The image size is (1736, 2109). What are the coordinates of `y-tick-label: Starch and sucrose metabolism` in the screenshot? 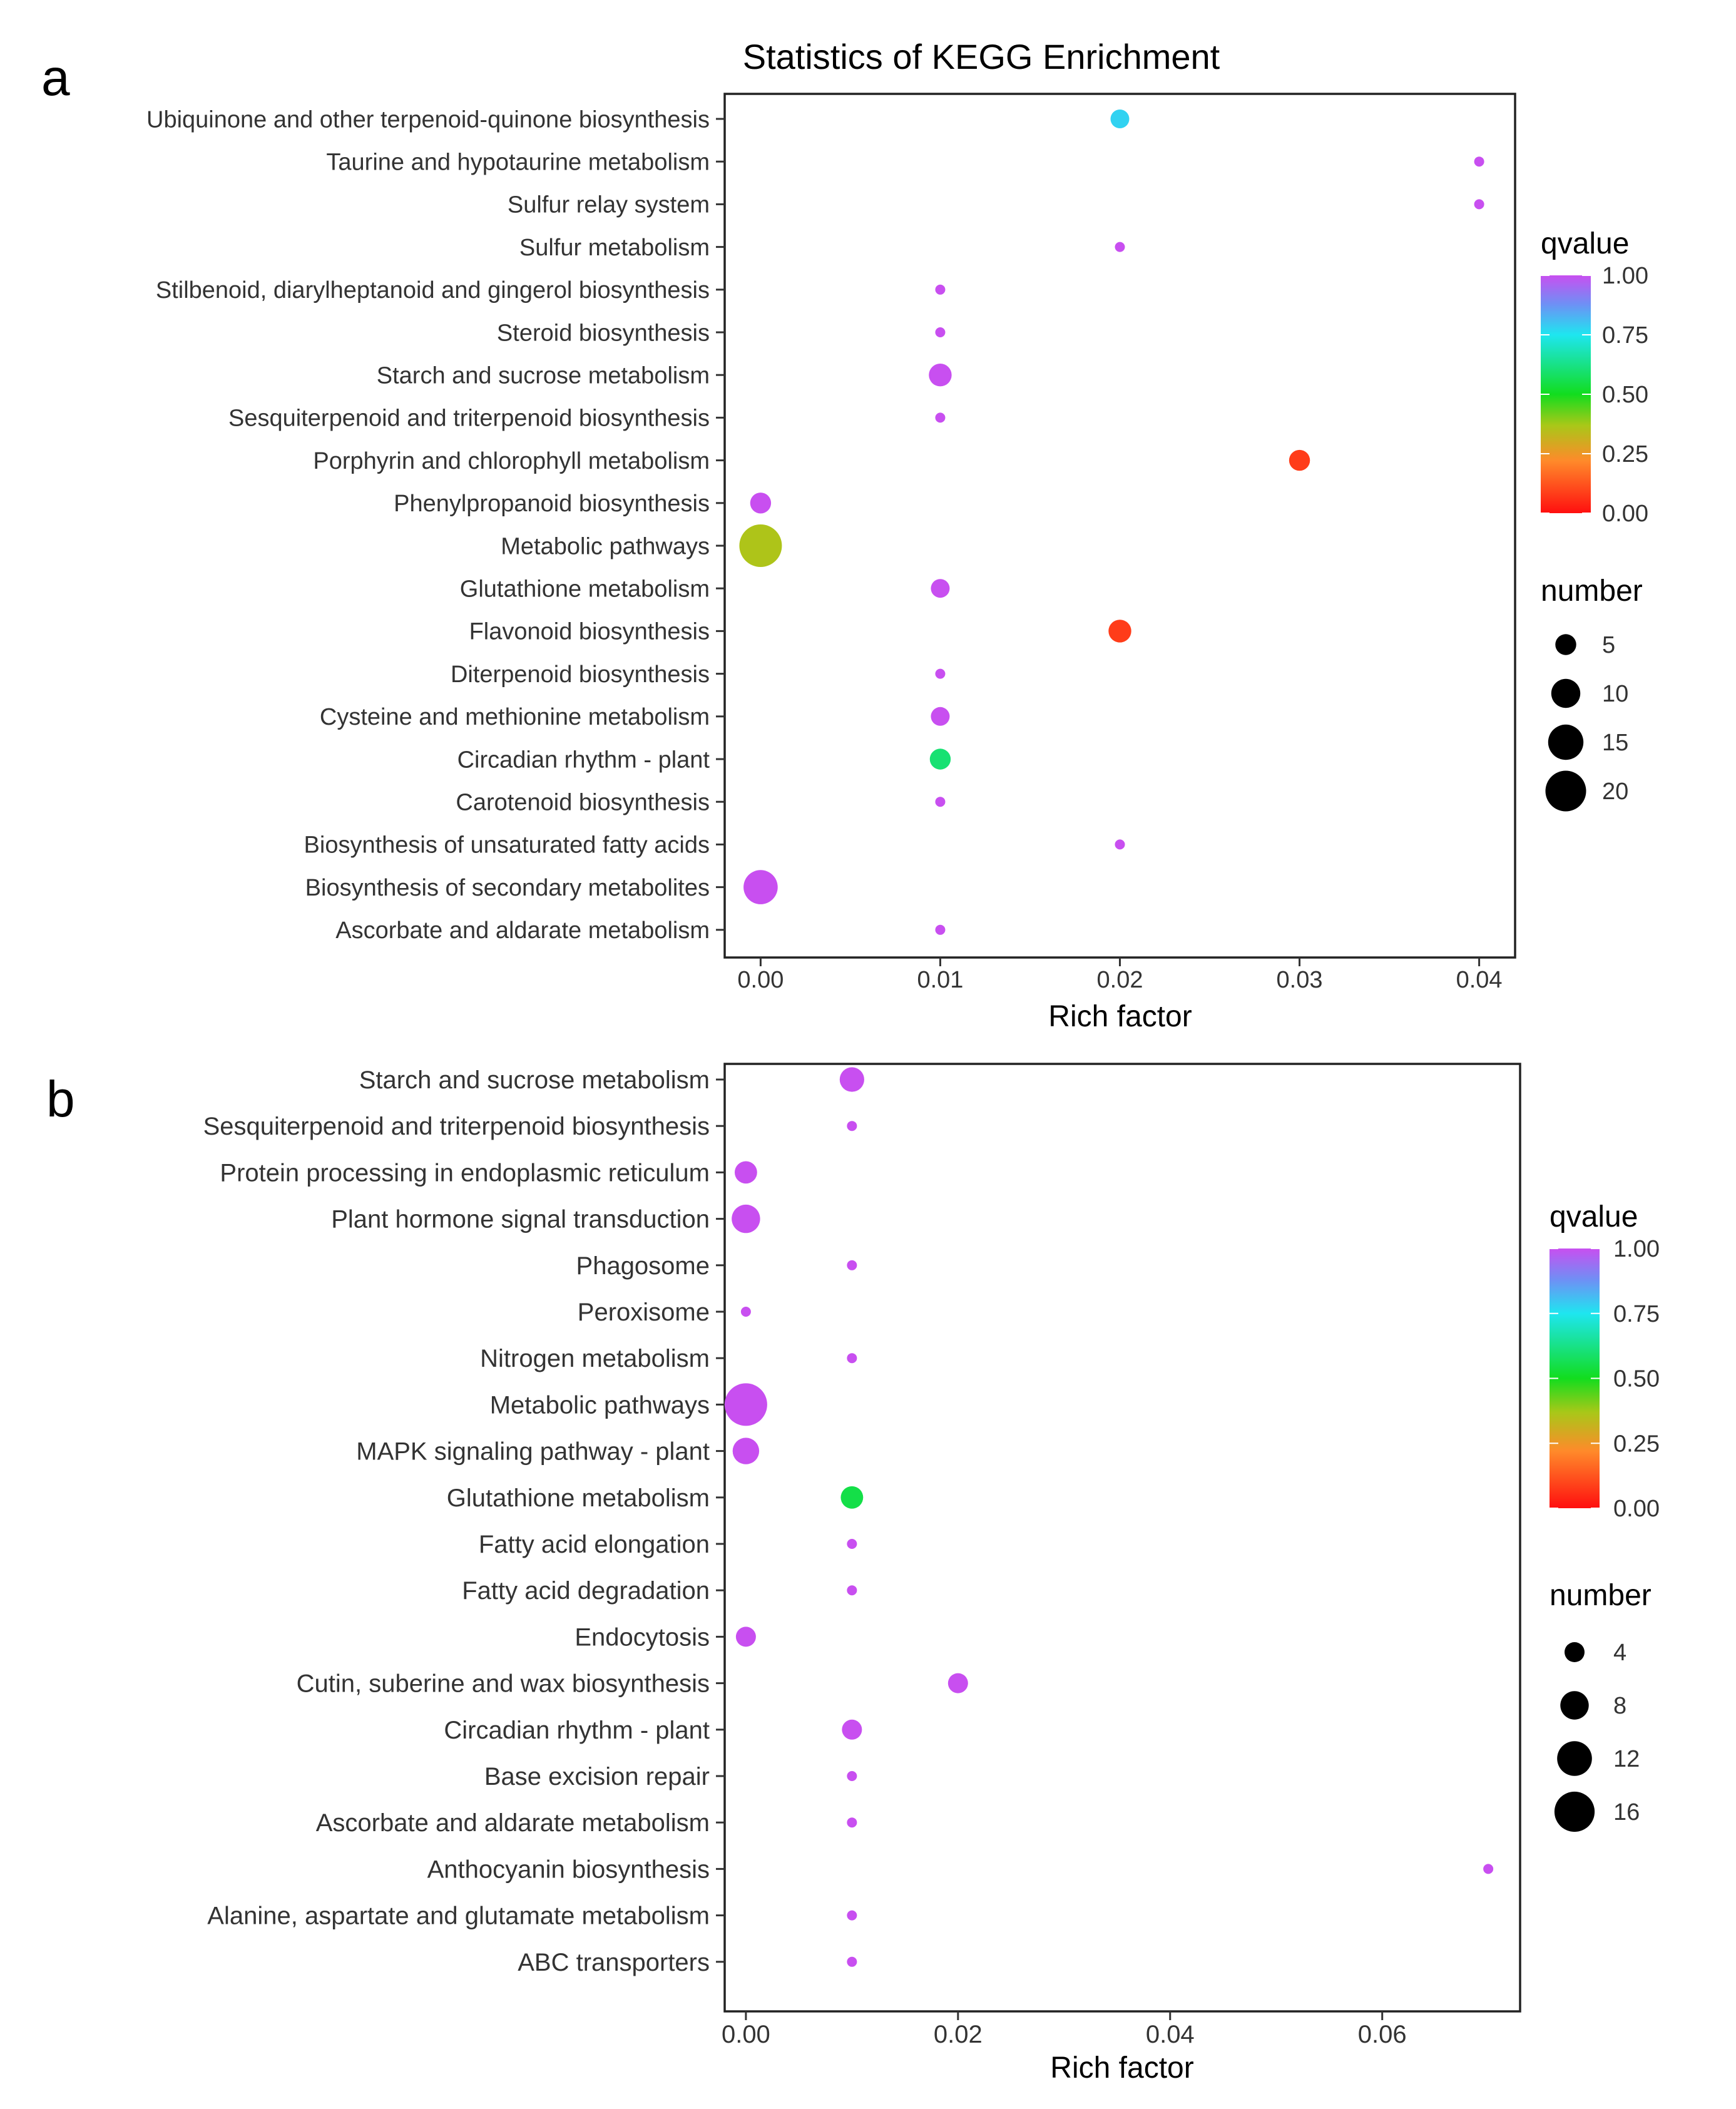 It's located at (534, 1080).